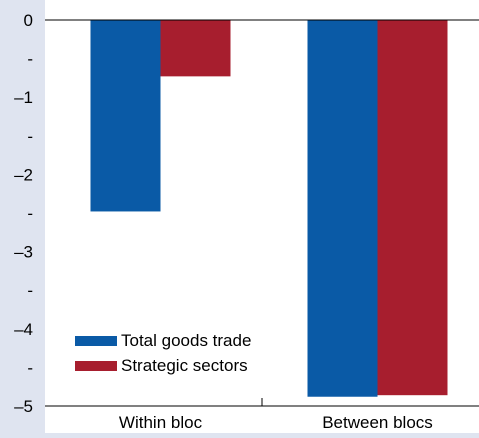 The height and width of the screenshot is (438, 479). Describe the element at coordinates (125, 116) in the screenshot. I see `bar-total-goods-trade-within-bloc` at that location.